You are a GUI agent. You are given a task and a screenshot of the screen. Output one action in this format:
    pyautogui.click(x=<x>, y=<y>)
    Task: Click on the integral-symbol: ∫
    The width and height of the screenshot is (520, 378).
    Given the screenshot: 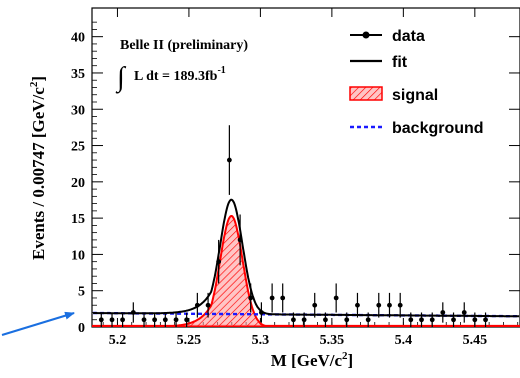 What is the action you would take?
    pyautogui.click(x=121, y=78)
    